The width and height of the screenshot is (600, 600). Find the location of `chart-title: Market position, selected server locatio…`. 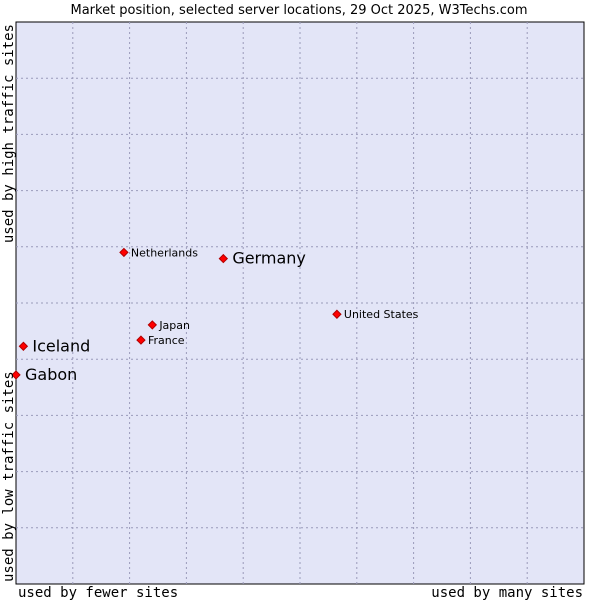

chart-title: Market position, selected server locatio… is located at coordinates (298, 10).